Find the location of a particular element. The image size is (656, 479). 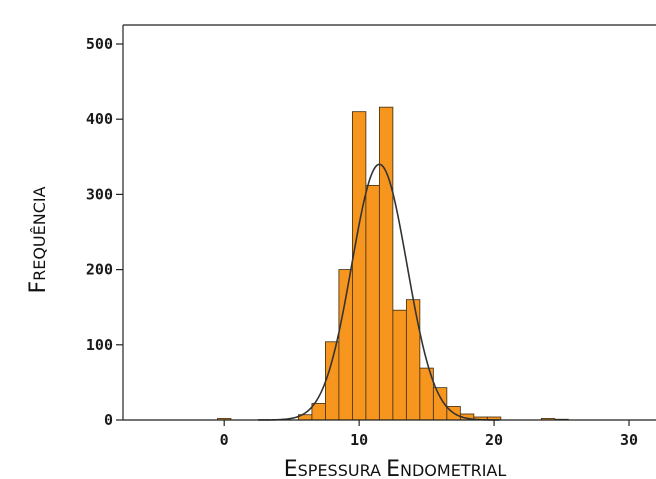

y-tick-label: 200 is located at coordinates (99, 270).